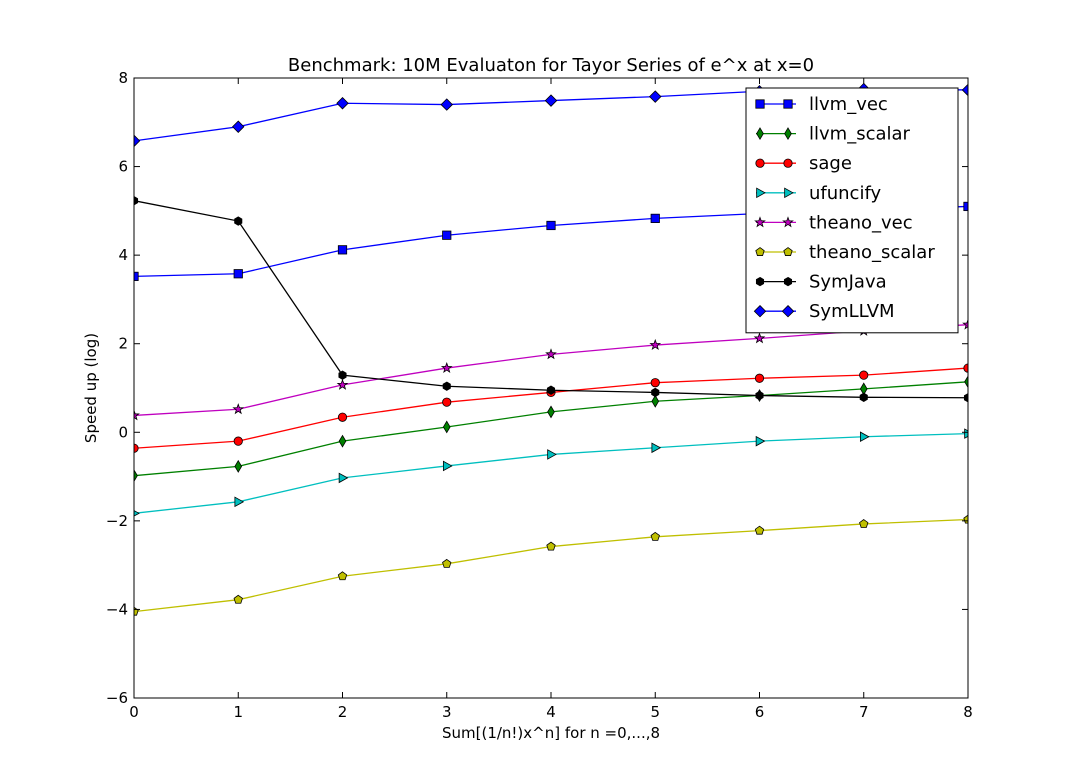 This screenshot has height=775, width=1075. I want to click on series-llvm_scalar, so click(551, 429).